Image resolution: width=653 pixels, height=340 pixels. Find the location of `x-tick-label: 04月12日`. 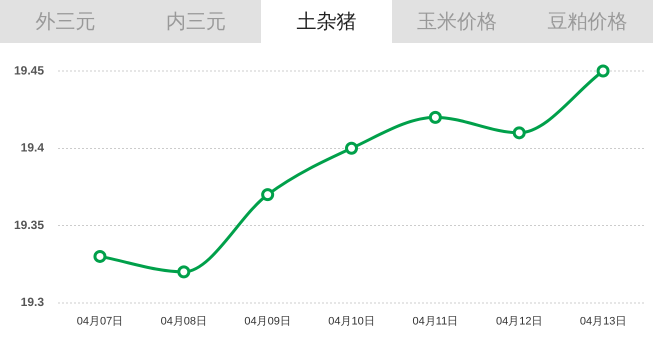

x-tick-label: 04月12日 is located at coordinates (519, 321).